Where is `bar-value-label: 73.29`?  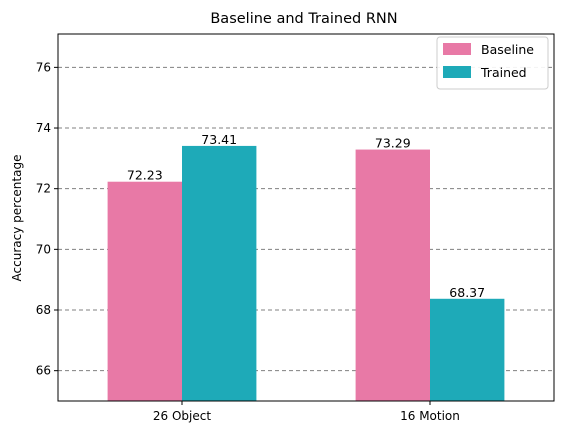 bar-value-label: 73.29 is located at coordinates (393, 143).